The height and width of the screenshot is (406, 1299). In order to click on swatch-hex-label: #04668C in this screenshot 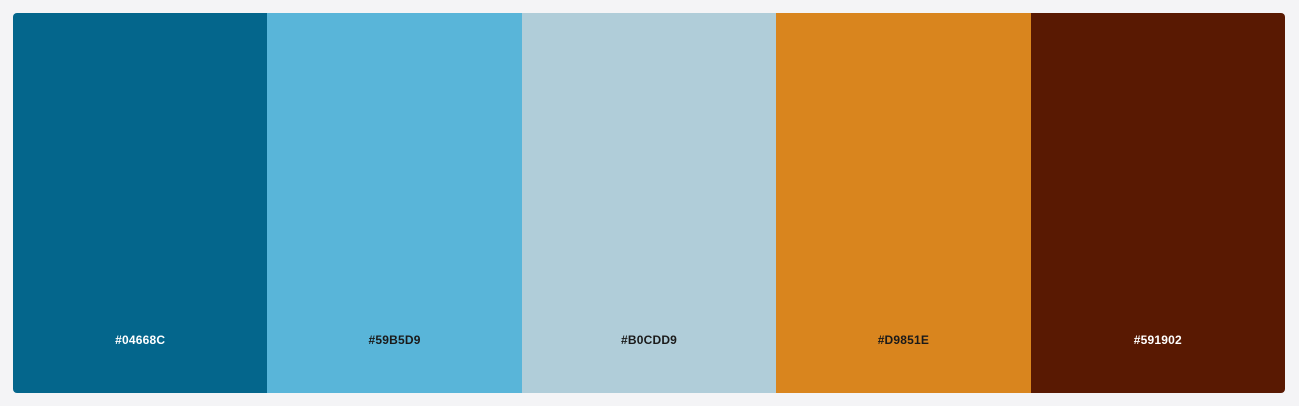, I will do `click(140, 340)`.